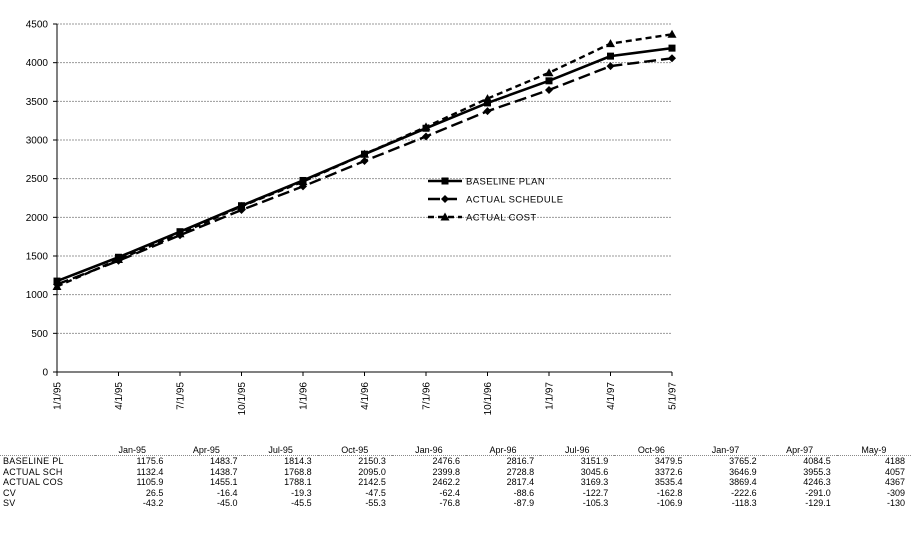  Describe the element at coordinates (894, 461) in the screenshot. I see `table-cell: 4188` at that location.